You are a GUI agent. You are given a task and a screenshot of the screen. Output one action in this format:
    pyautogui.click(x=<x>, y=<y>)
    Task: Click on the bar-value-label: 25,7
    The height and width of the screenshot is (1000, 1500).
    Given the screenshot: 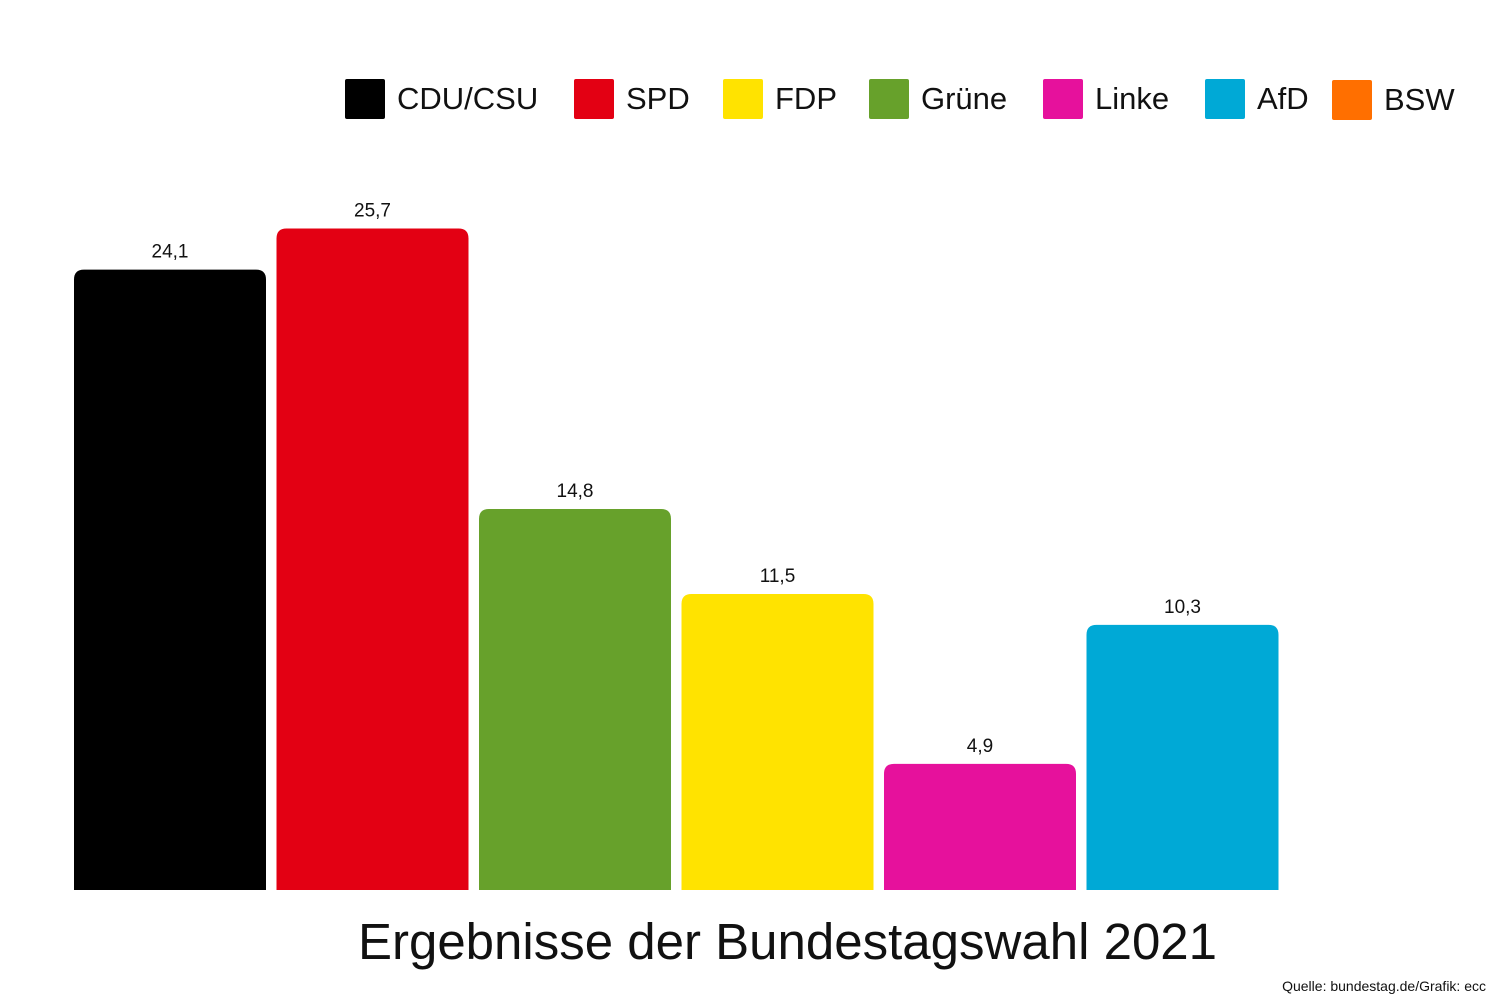 What is the action you would take?
    pyautogui.click(x=372, y=210)
    